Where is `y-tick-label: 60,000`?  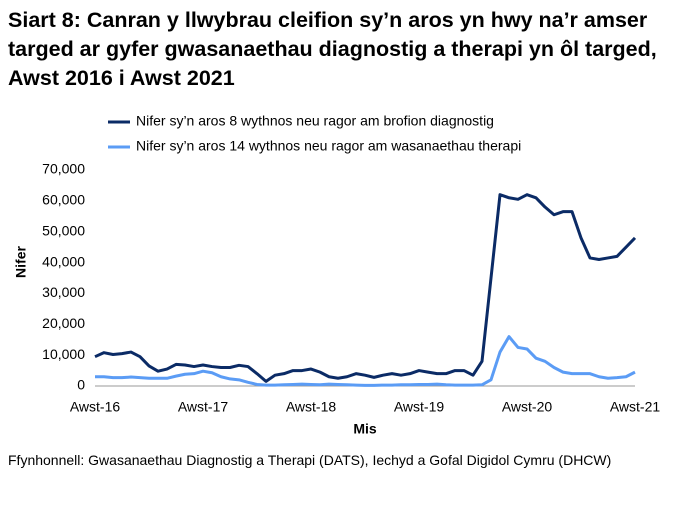
y-tick-label: 60,000 is located at coordinates (63, 200).